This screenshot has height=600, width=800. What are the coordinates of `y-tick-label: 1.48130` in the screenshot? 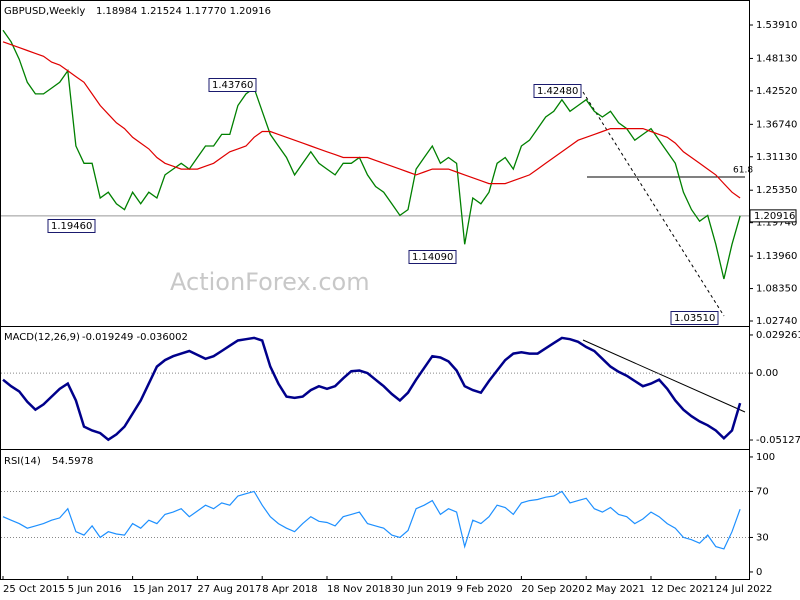 It's located at (776, 58).